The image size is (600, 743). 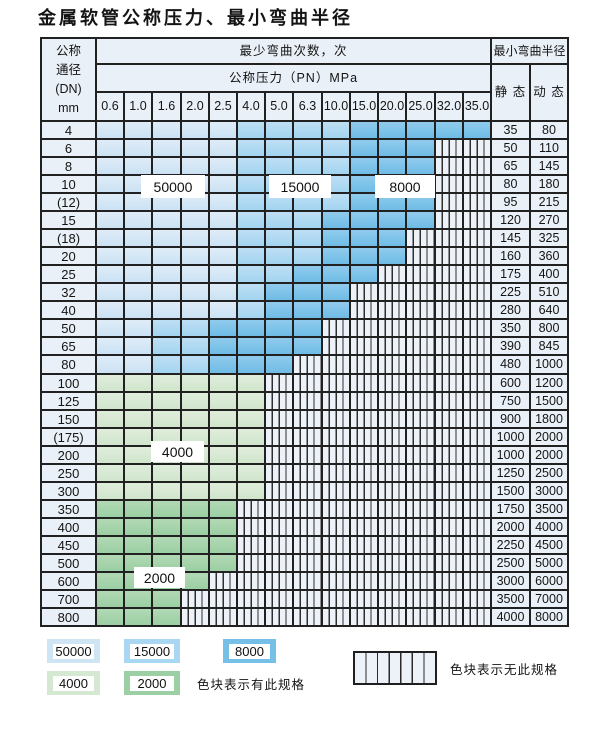 What do you see at coordinates (510, 310) in the screenshot?
I see `static-radius-cell: 280` at bounding box center [510, 310].